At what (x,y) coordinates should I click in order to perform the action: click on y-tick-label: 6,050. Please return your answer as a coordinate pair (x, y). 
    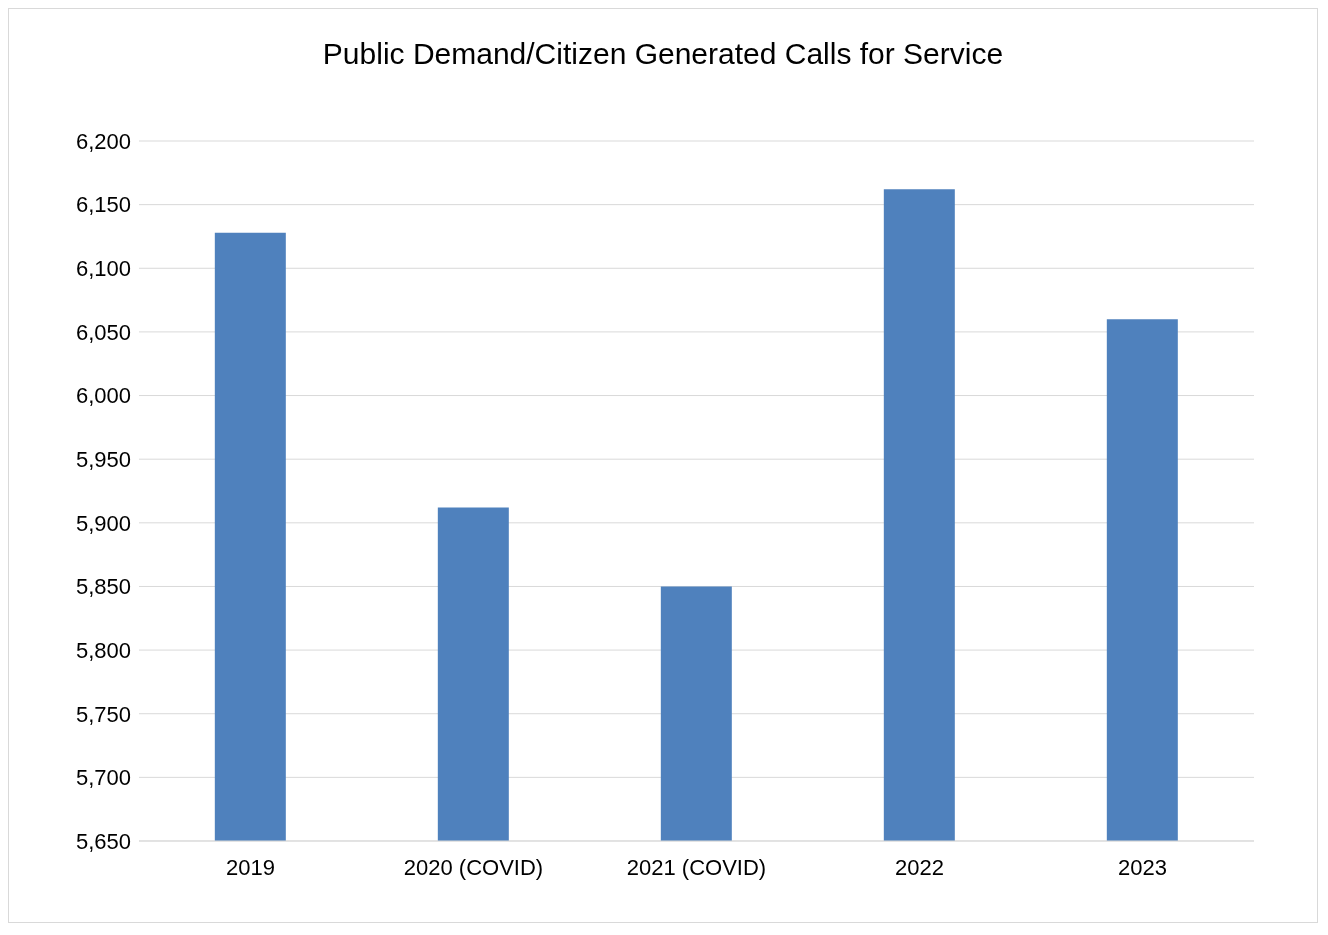
    Looking at the image, I should click on (103, 332).